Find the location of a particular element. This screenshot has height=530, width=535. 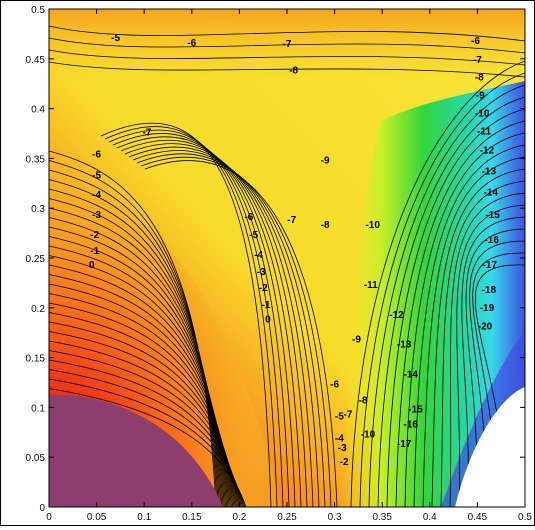

y-tick-label: 0 is located at coordinates (42, 508).